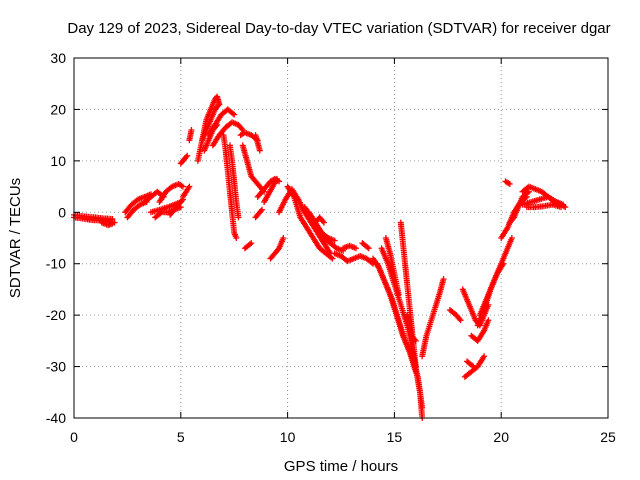  I want to click on y-tick-label: 20, so click(58, 109).